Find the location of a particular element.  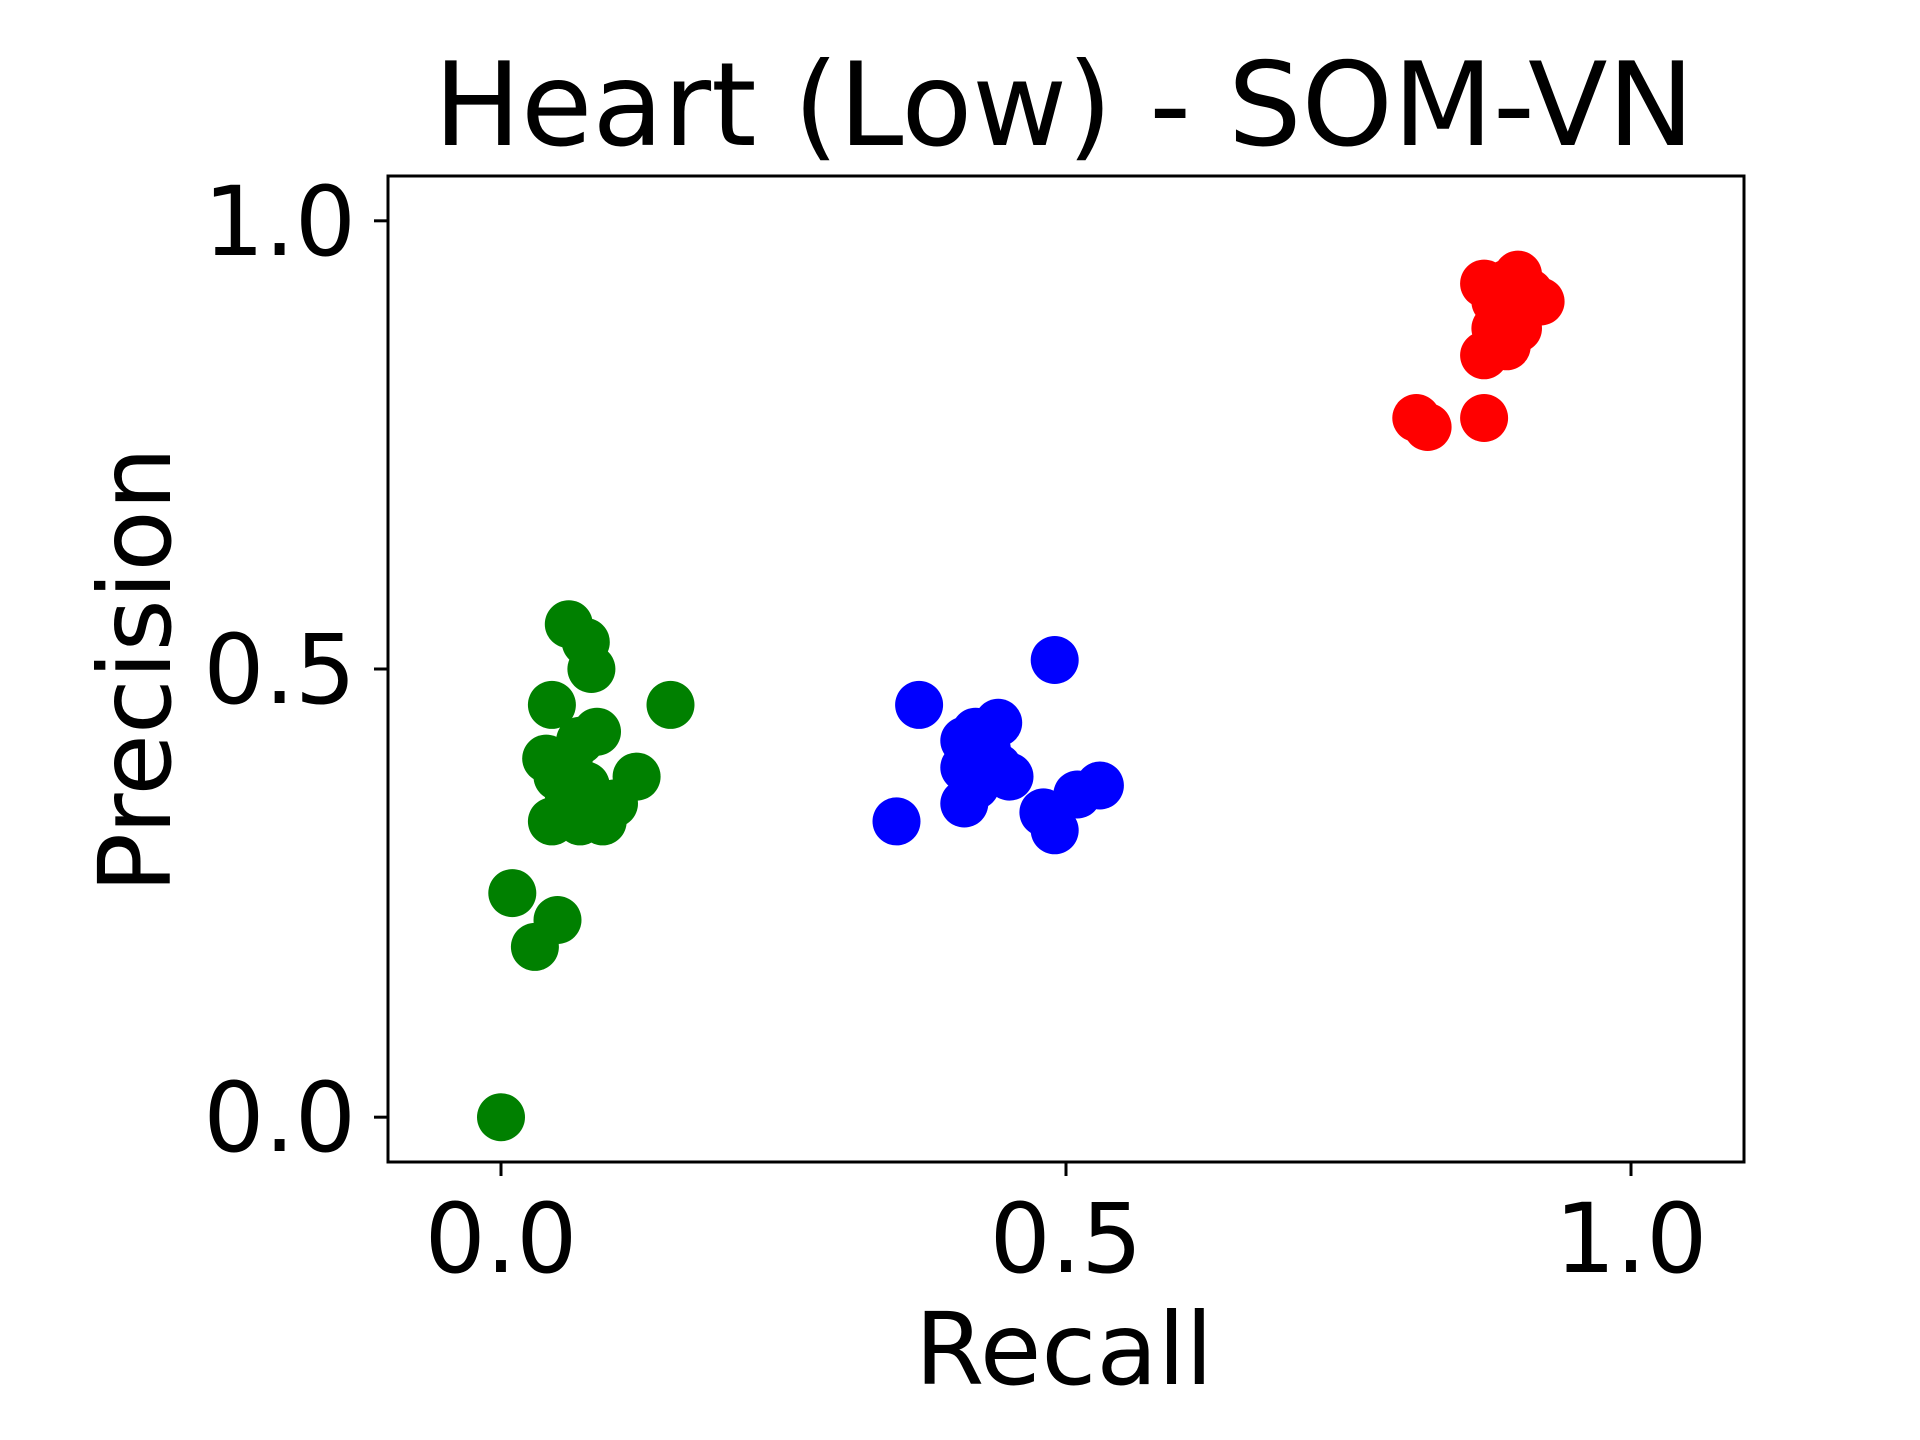

x-axis-label: Recall is located at coordinates (1064, 1349).